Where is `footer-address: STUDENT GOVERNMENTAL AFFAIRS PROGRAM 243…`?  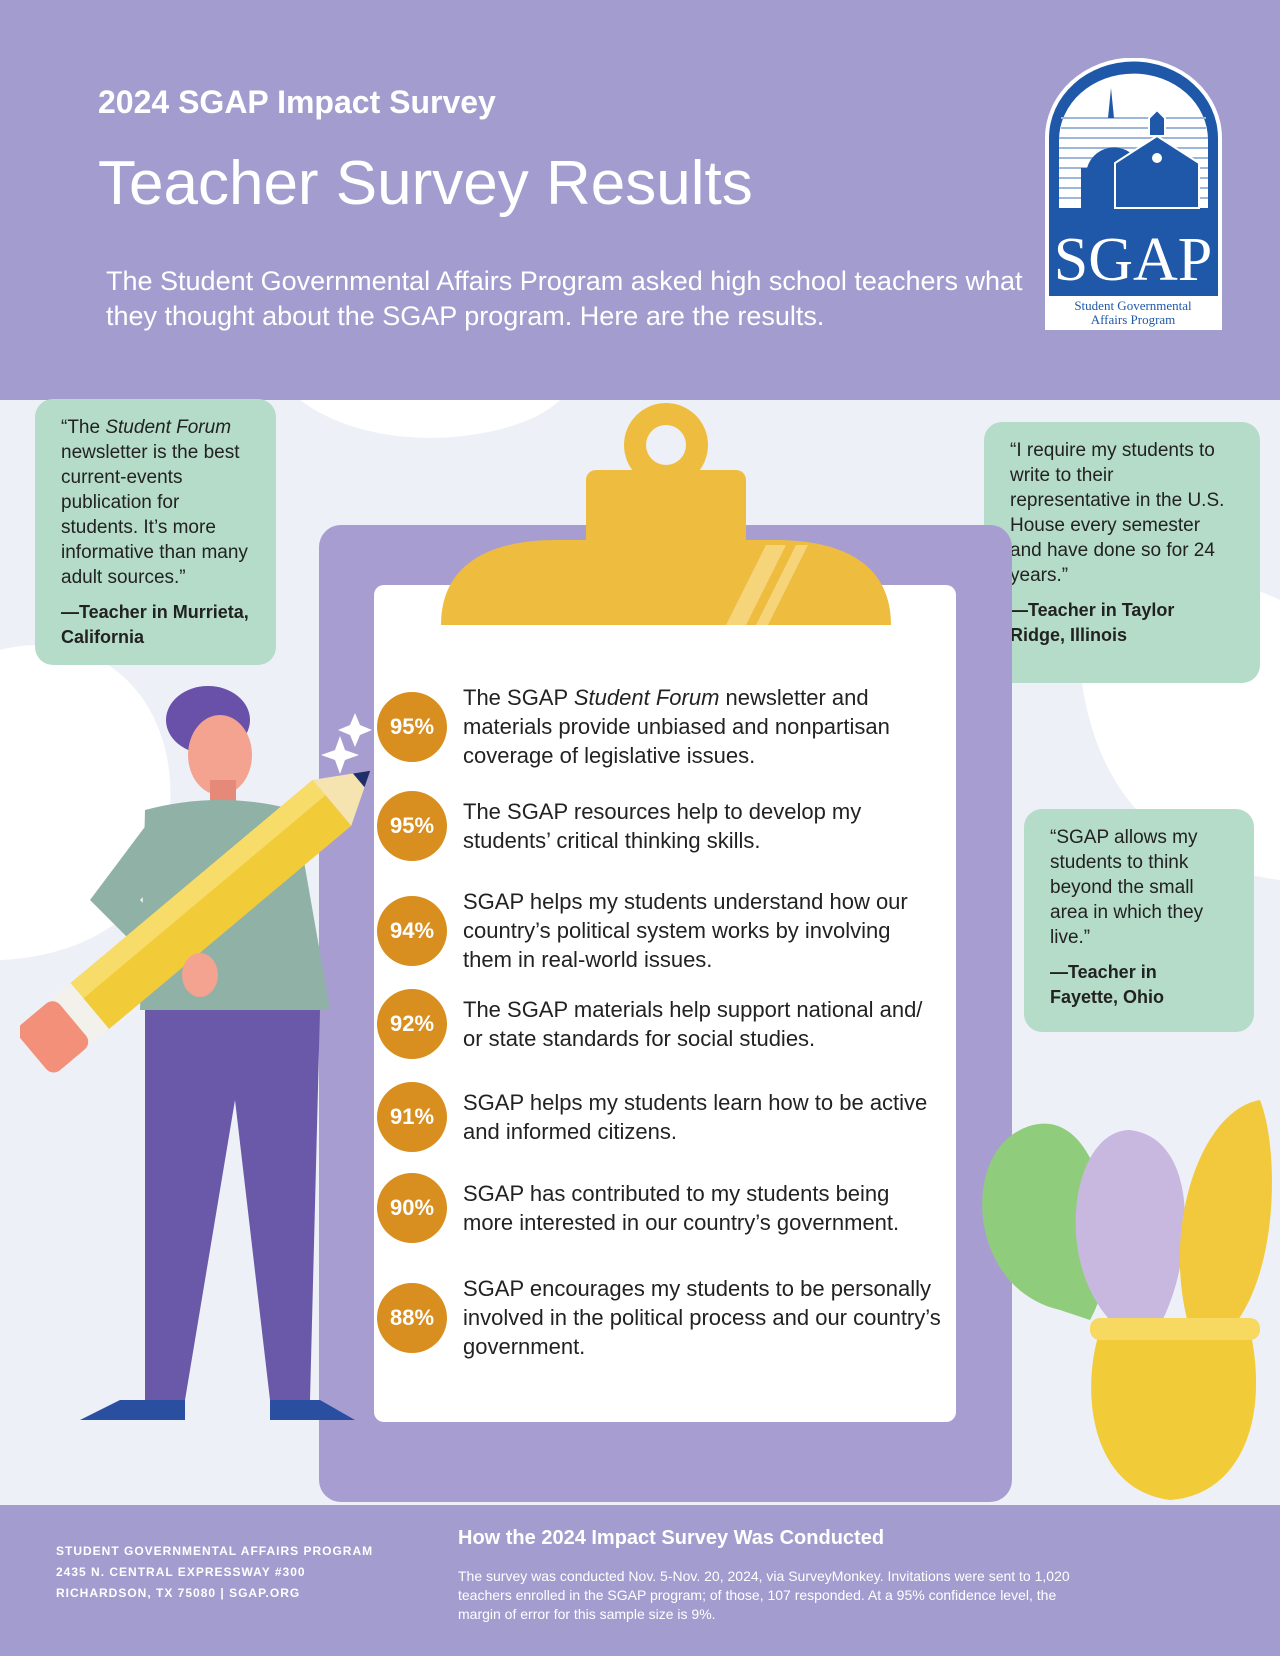 footer-address: STUDENT GOVERNMENTAL AFFAIRS PROGRAM 243… is located at coordinates (214, 1572).